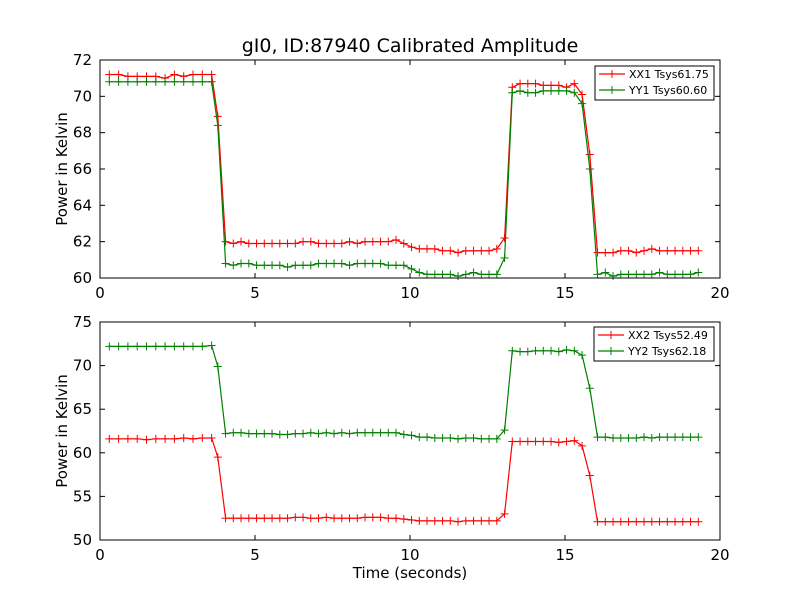  Describe the element at coordinates (255, 555) in the screenshot. I see `bottom-x-tick-label: 5` at that location.